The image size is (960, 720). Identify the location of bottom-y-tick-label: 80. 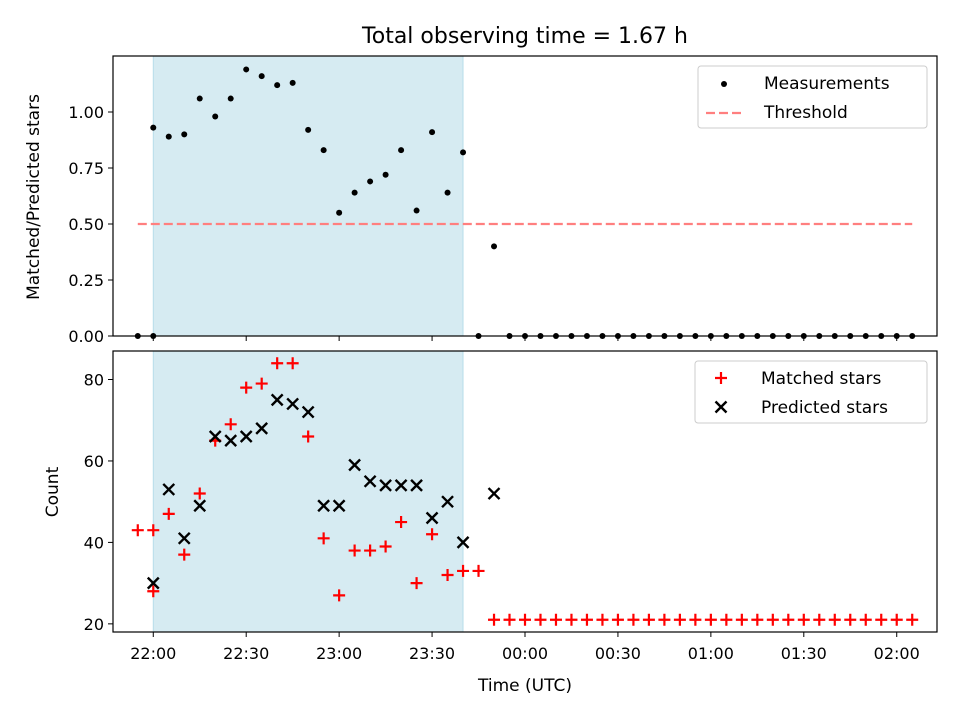
(94, 380).